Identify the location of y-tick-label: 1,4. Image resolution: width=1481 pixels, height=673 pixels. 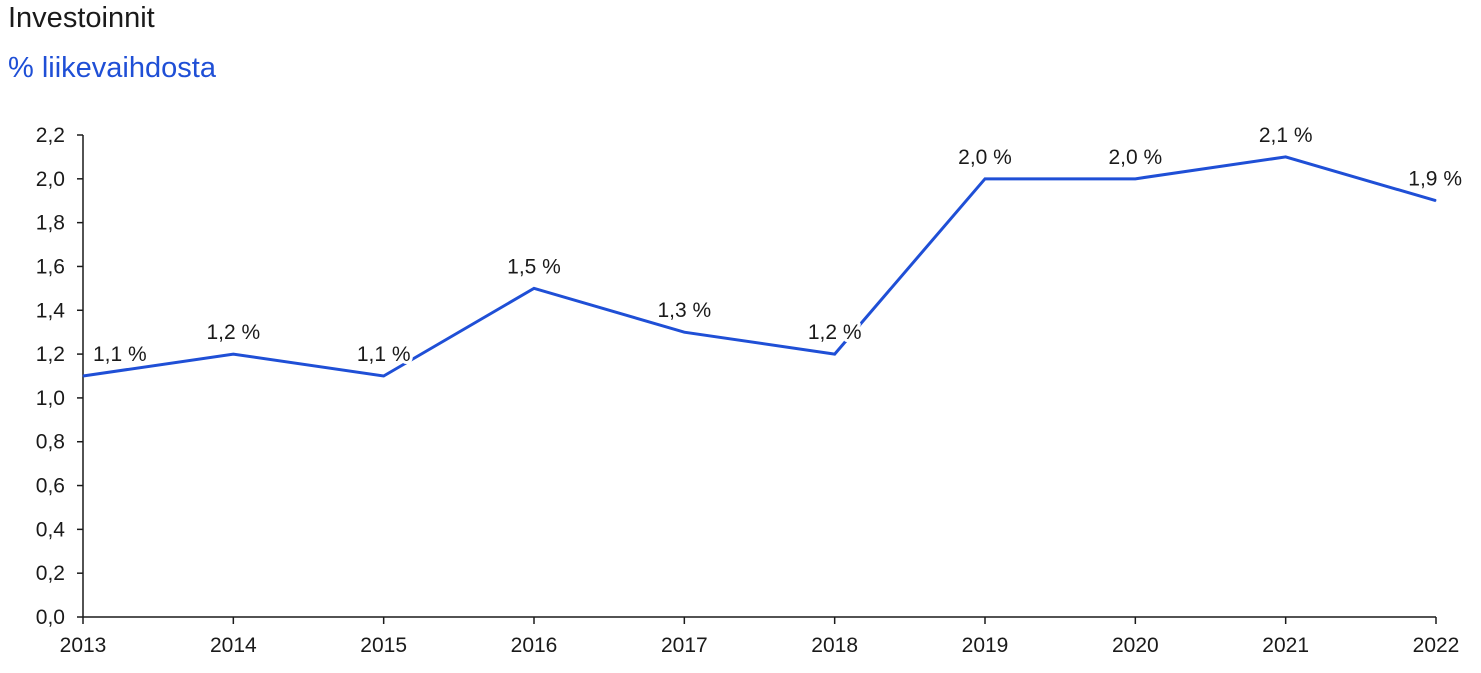
(51, 310).